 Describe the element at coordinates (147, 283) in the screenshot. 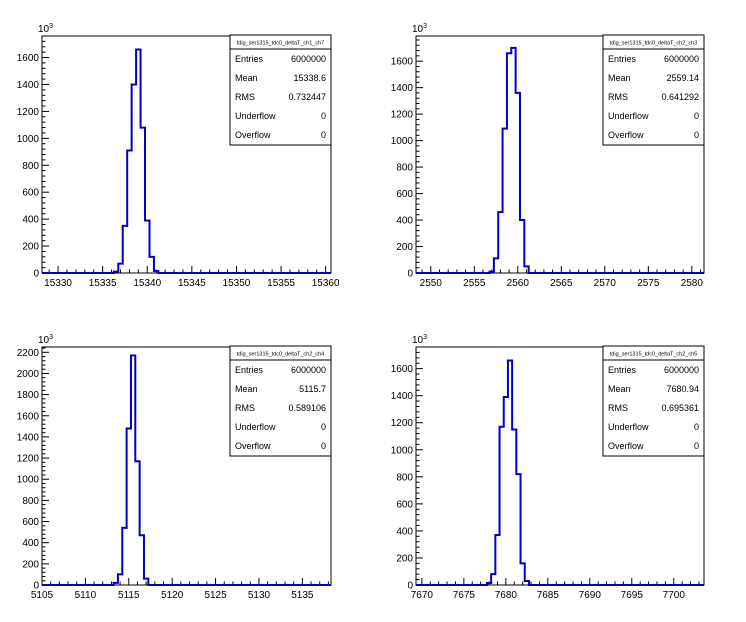

I see `x-tick-label: 15340` at that location.